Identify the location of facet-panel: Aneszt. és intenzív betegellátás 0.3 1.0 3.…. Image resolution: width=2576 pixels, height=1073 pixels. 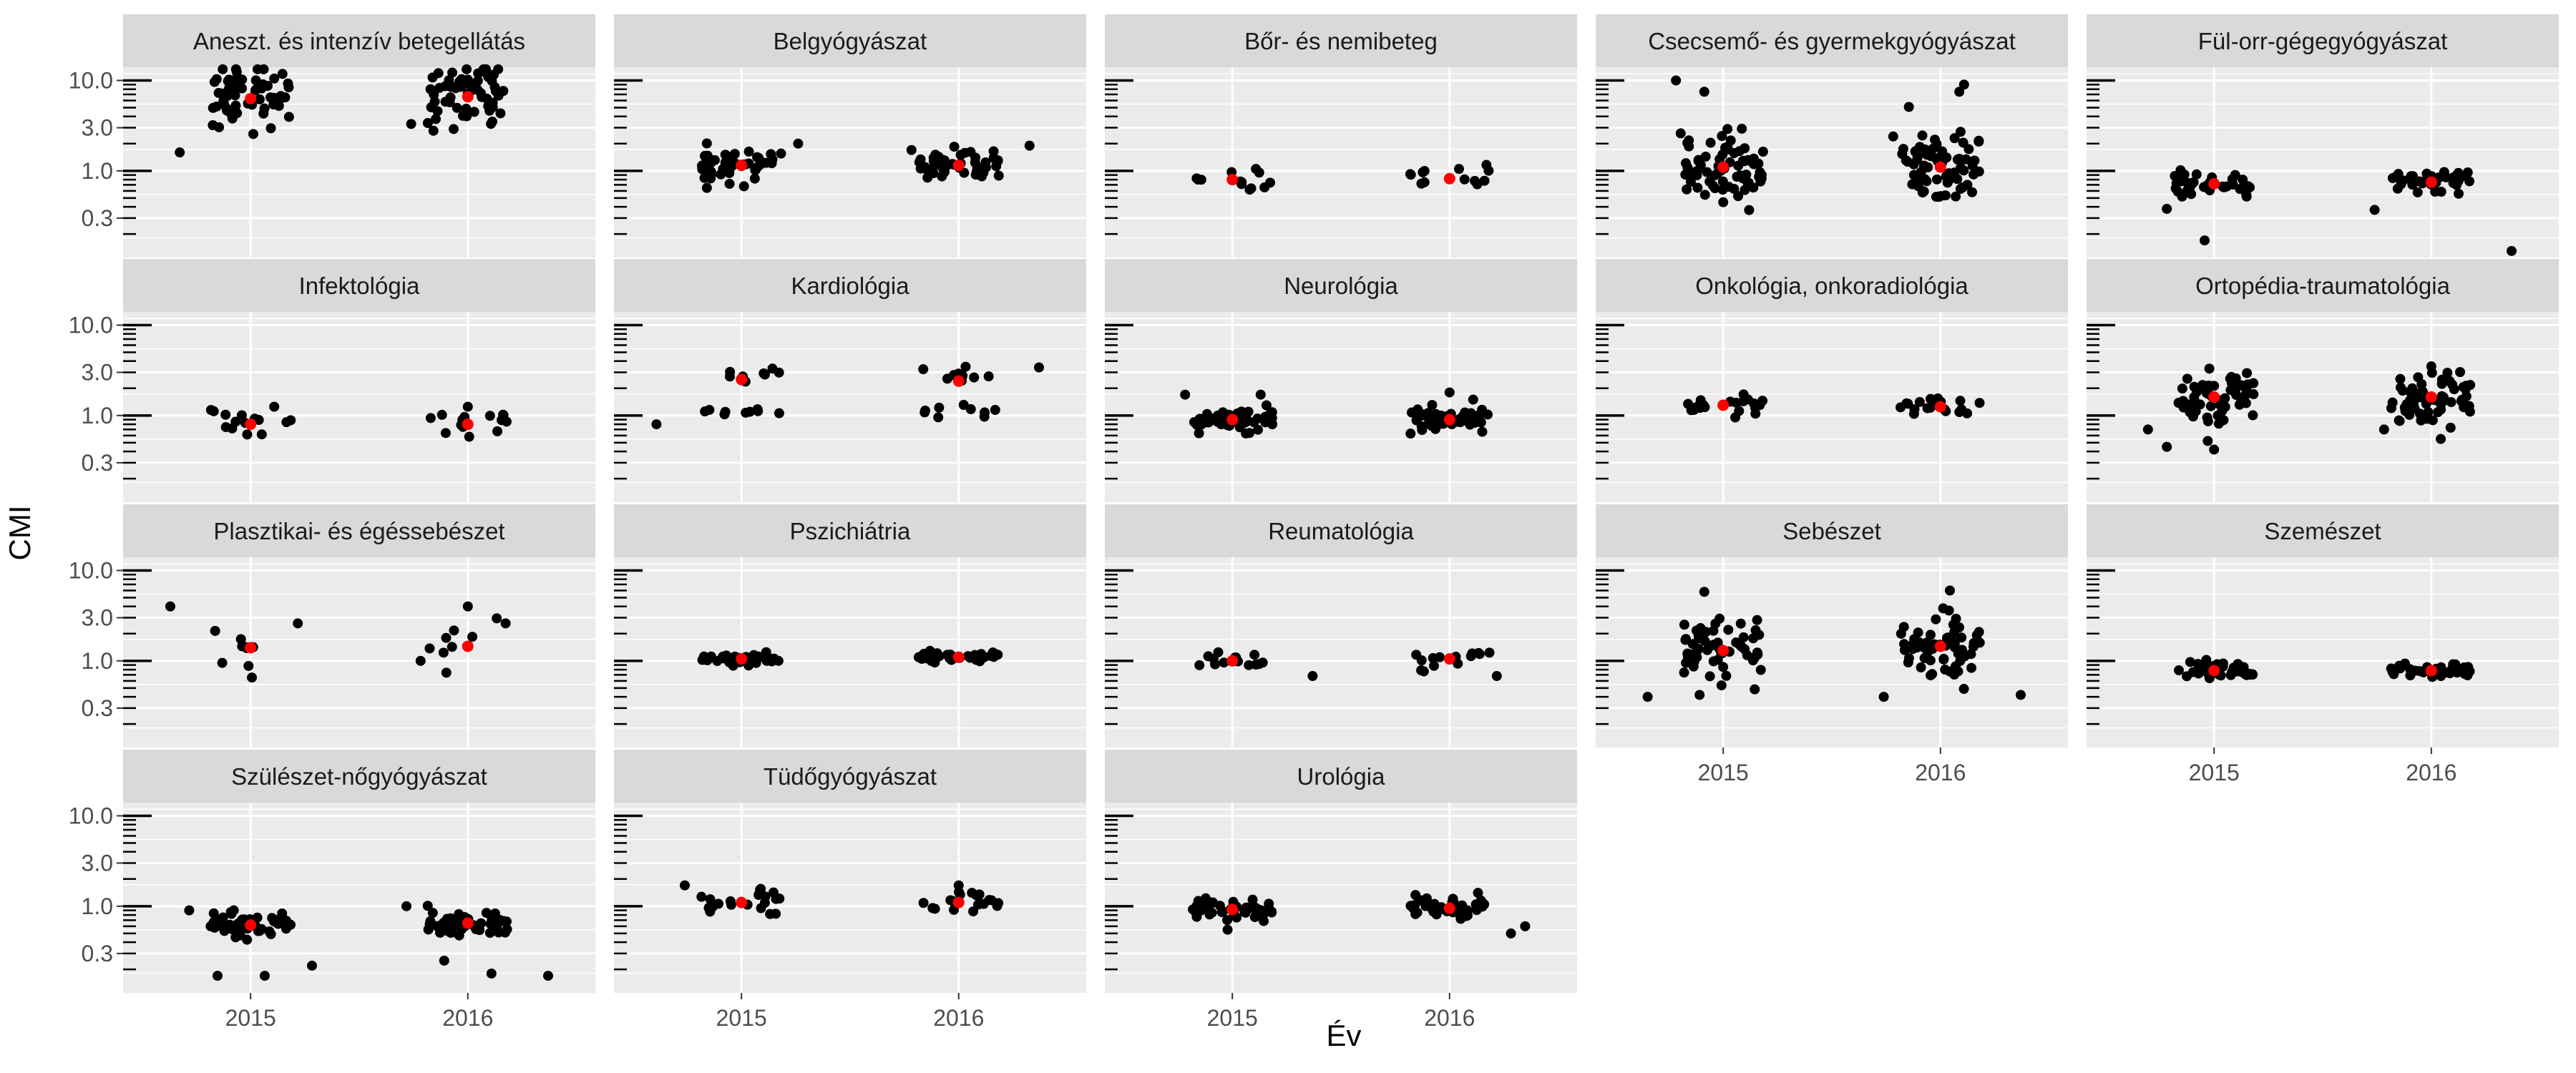
(332, 136).